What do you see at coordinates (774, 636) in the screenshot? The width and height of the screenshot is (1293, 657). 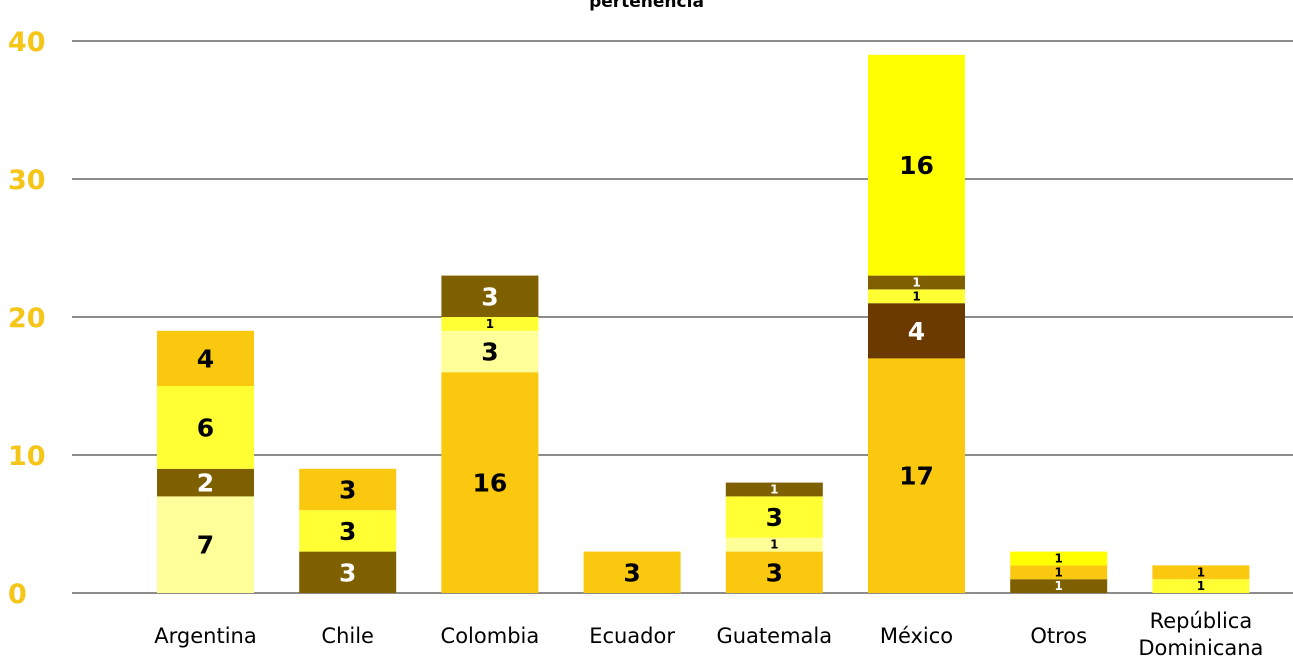 I see `x-tick-label: Guatemala` at bounding box center [774, 636].